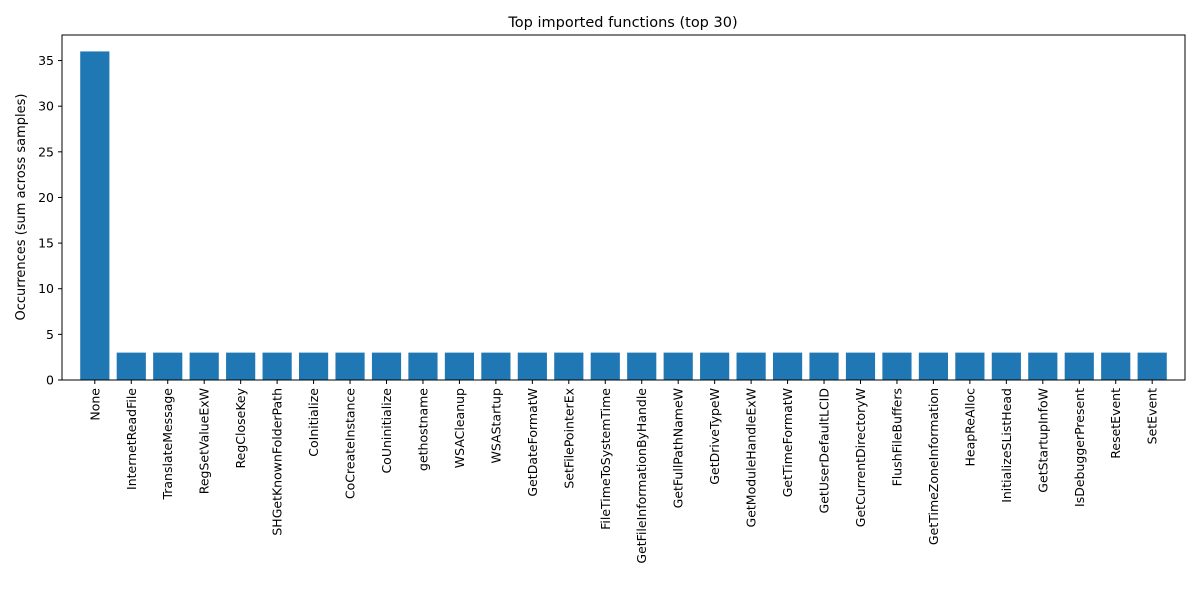  I want to click on x-tick-label: IsDebuggerPresent, so click(1079, 447).